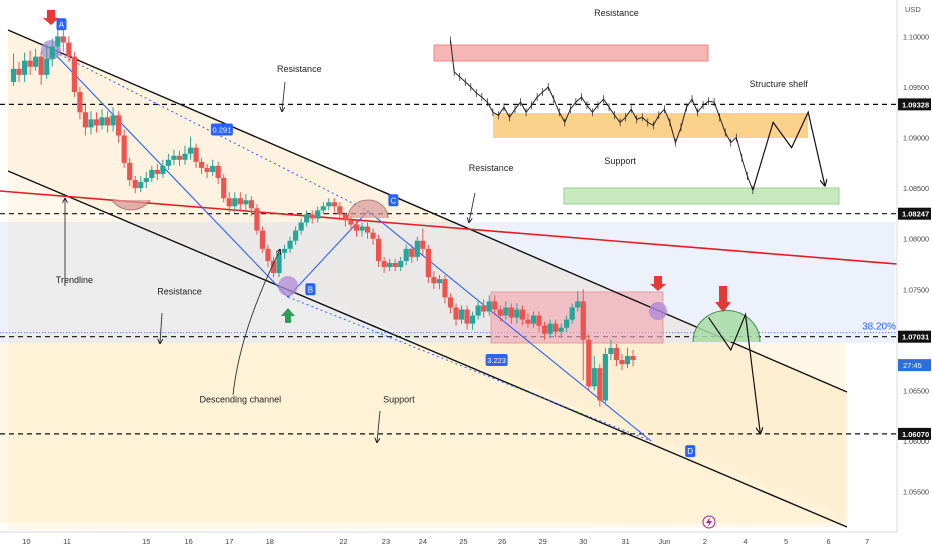 The height and width of the screenshot is (555, 932). Describe the element at coordinates (393, 200) in the screenshot. I see `svg-text: C` at that location.